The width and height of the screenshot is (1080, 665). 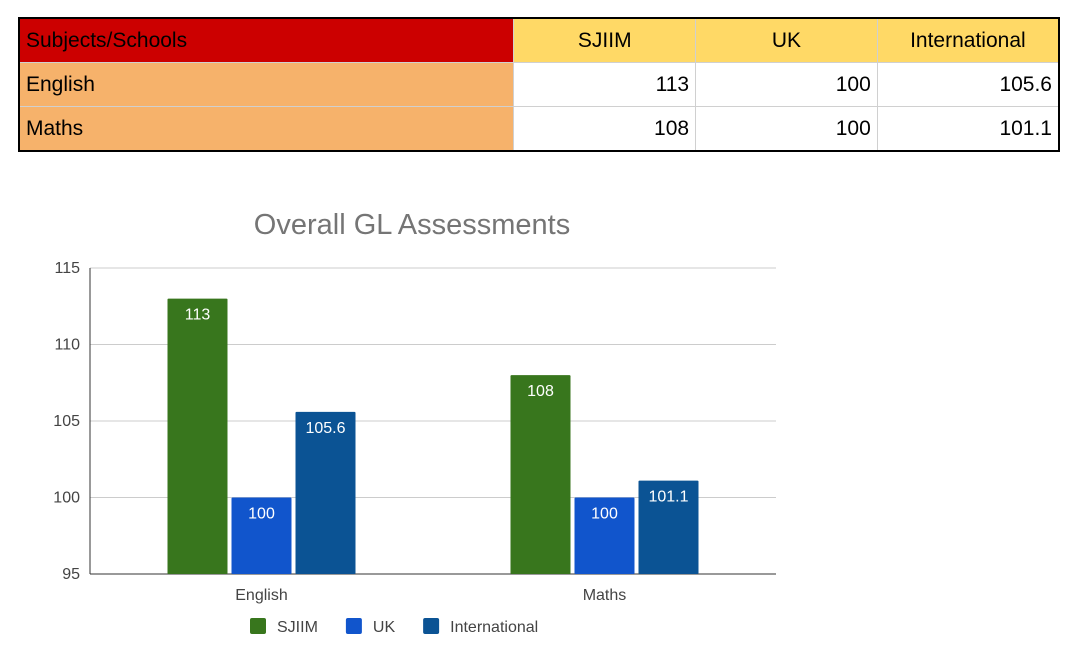 What do you see at coordinates (605, 84) in the screenshot?
I see `cell-english-sjiim: 113` at bounding box center [605, 84].